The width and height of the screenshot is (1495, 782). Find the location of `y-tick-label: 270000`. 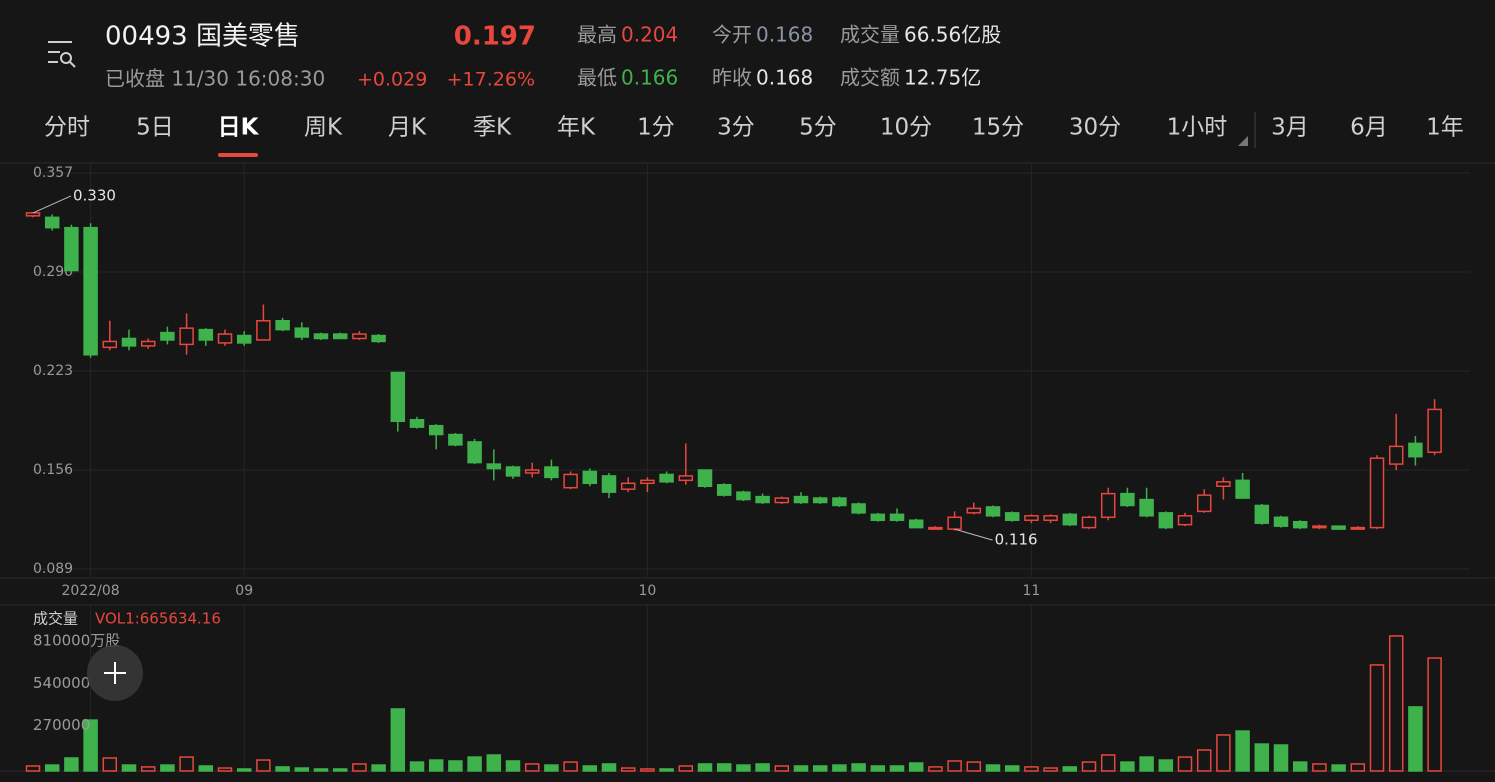

y-tick-label: 270000 is located at coordinates (61, 725).